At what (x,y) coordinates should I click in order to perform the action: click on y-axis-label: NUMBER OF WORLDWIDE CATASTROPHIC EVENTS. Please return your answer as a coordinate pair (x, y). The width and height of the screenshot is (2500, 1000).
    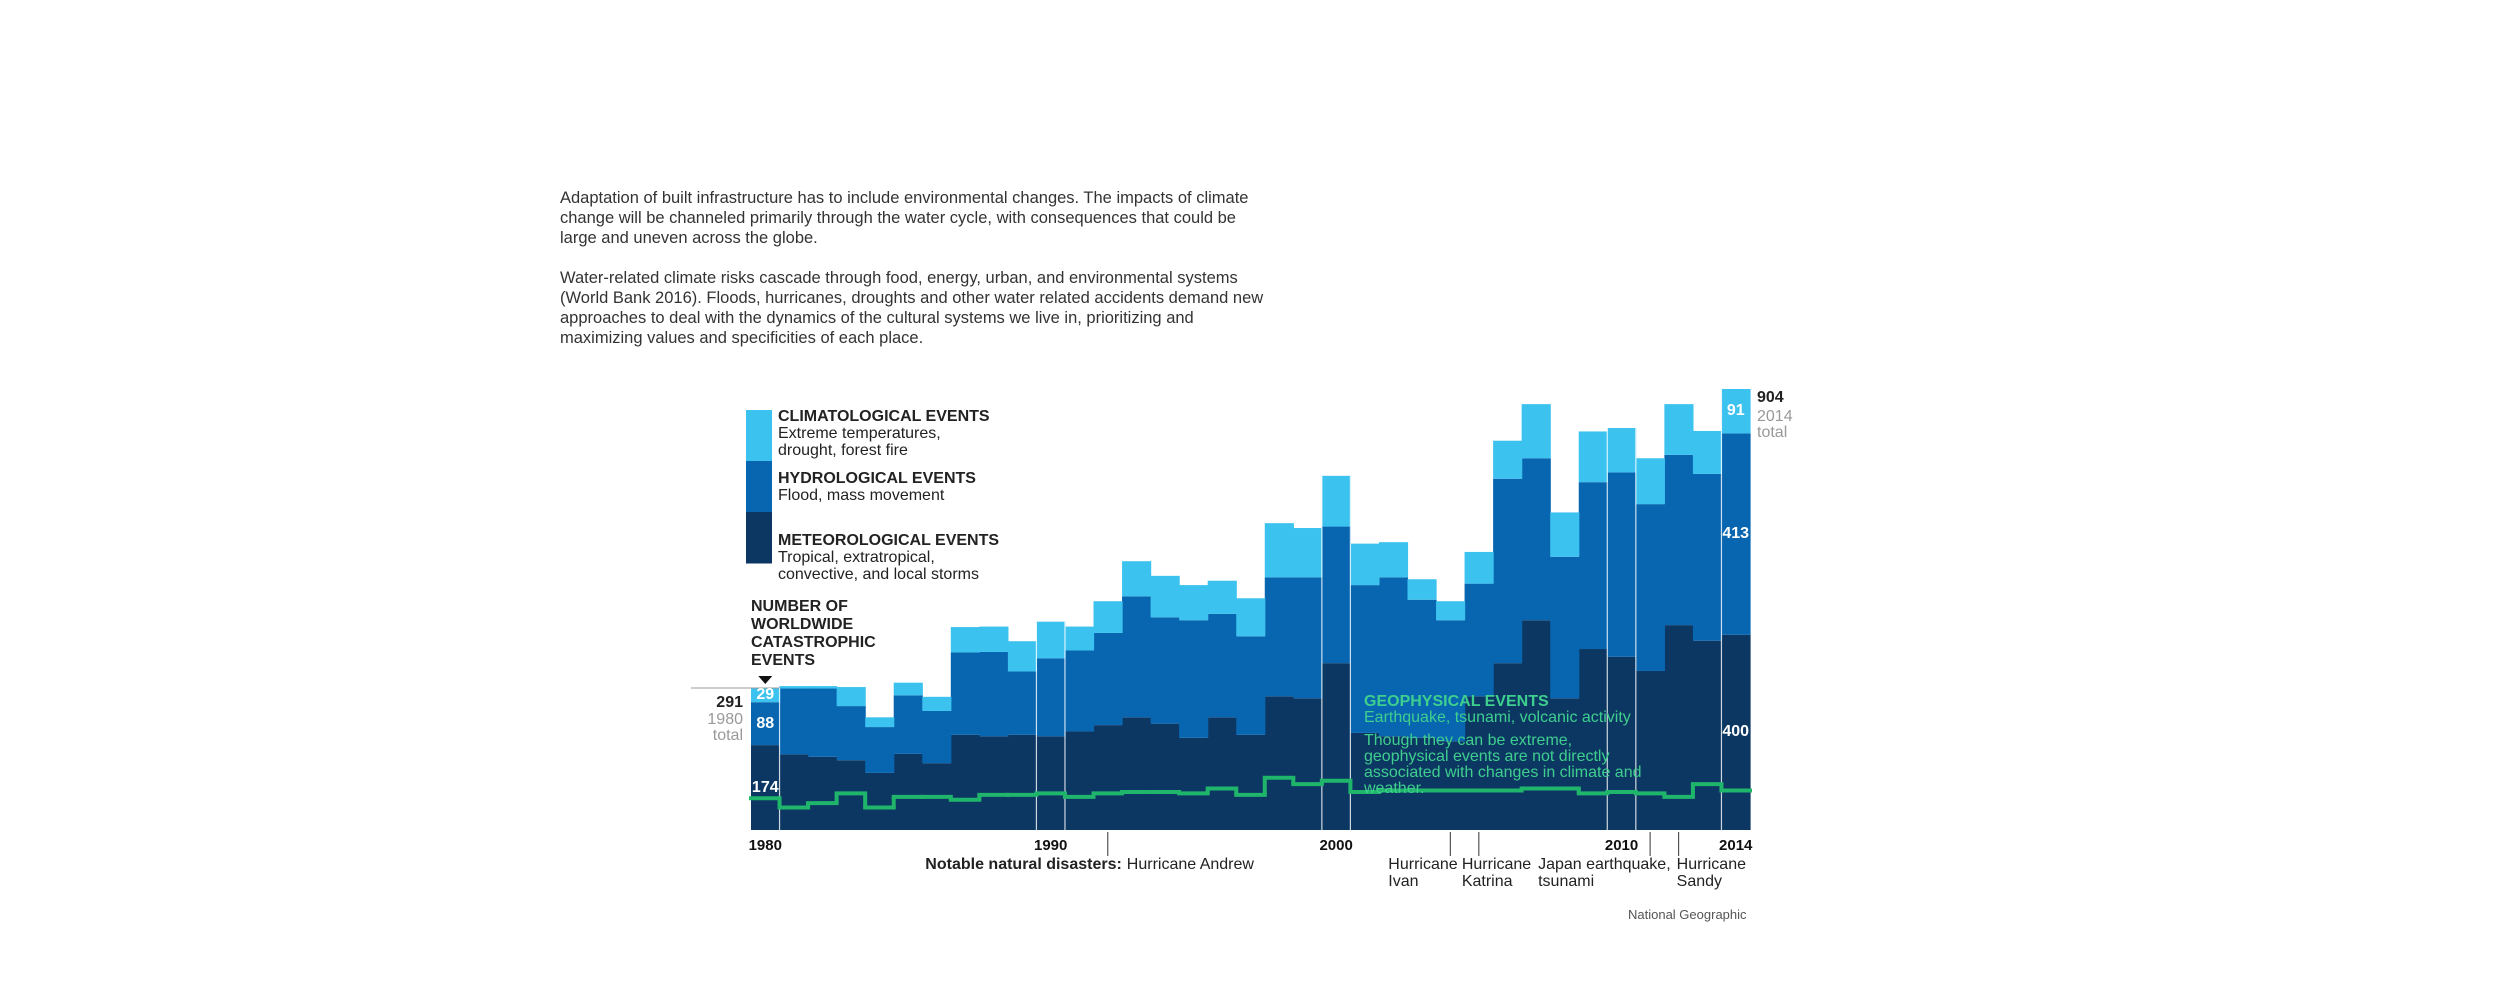
    Looking at the image, I should click on (813, 633).